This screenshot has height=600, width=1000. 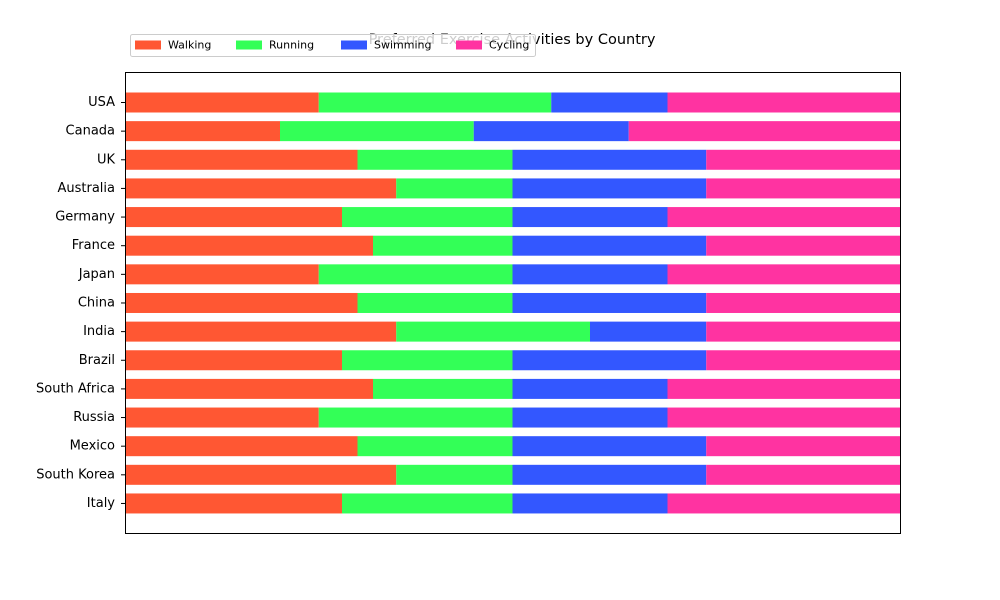 I want to click on bar-cycling-italy, so click(x=783, y=503).